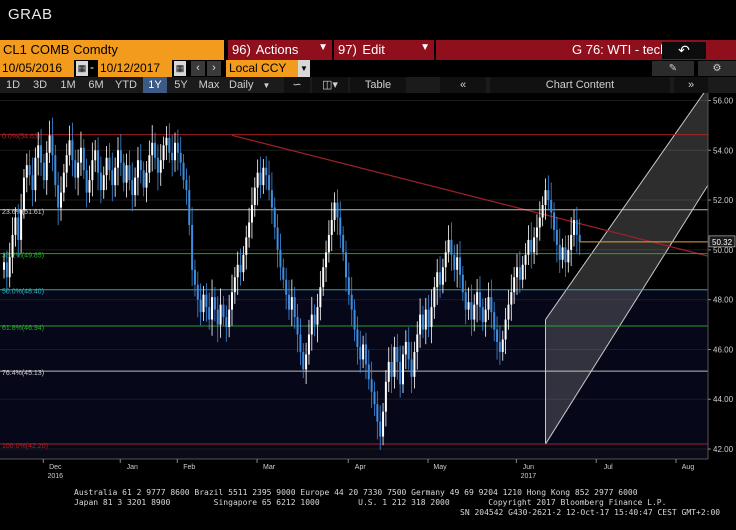  I want to click on undo-icon: ↶, so click(684, 50).